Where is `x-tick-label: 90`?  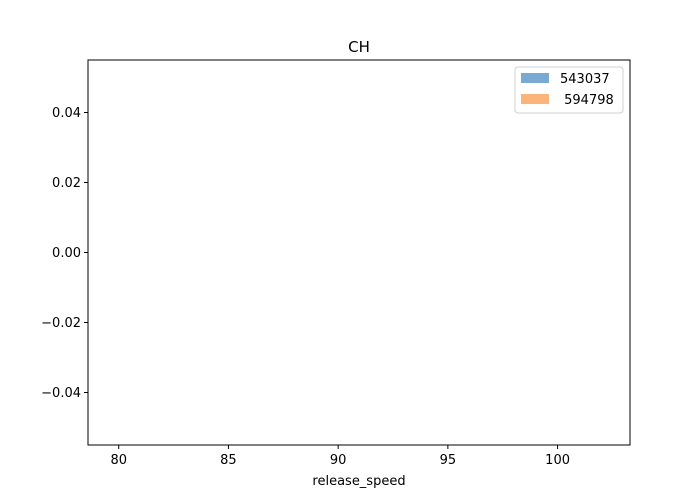 x-tick-label: 90 is located at coordinates (338, 460).